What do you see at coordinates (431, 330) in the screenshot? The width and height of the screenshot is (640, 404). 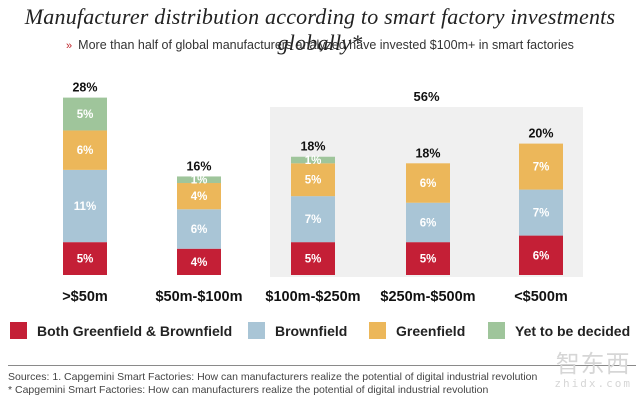 I see `legend-label: Greenfield` at bounding box center [431, 330].